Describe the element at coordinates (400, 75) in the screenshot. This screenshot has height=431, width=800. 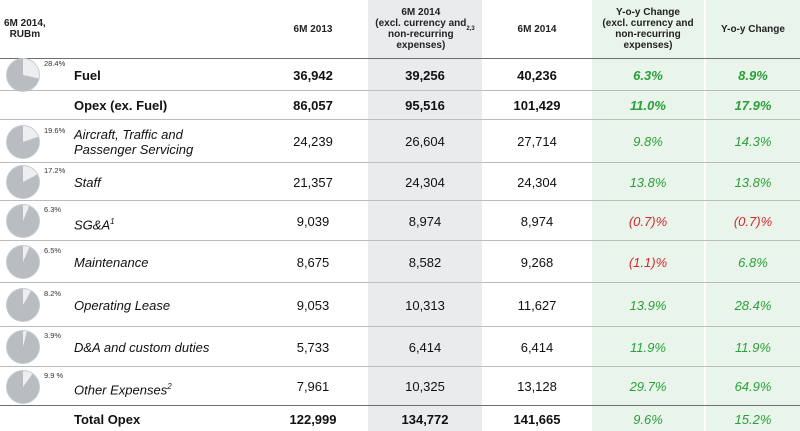
I see `table-row: 28.4% Fuel 36,942 39,256 40,236 6.3% 8.9%` at that location.